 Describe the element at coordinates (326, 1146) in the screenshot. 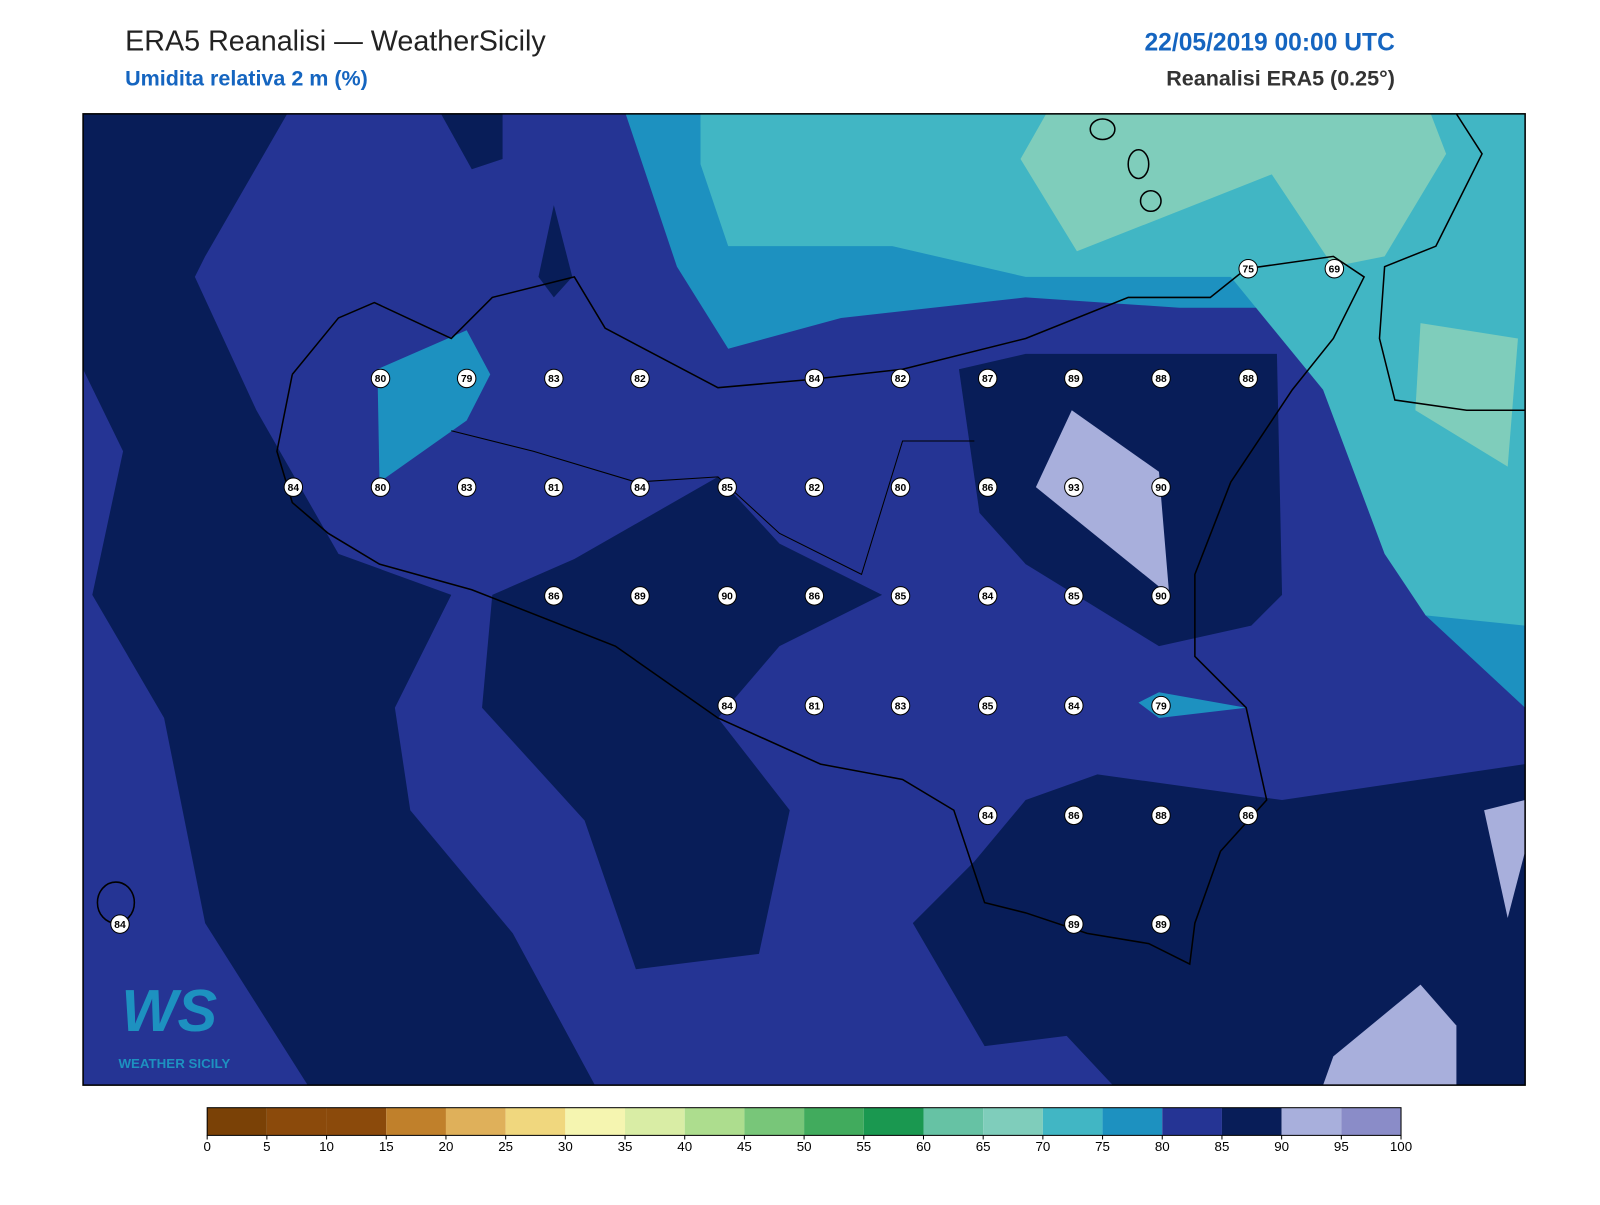

I see `colorbar-tick-label: 10` at that location.